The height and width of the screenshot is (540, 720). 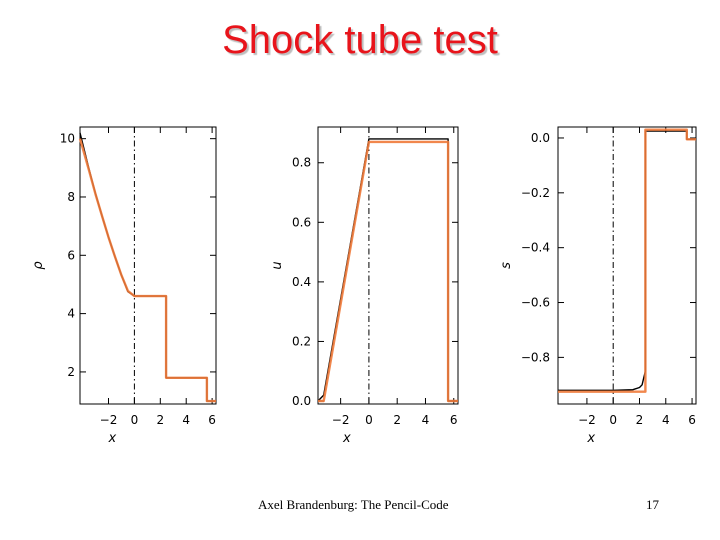 I want to click on y-tick-label: −0.4, so click(x=535, y=248).